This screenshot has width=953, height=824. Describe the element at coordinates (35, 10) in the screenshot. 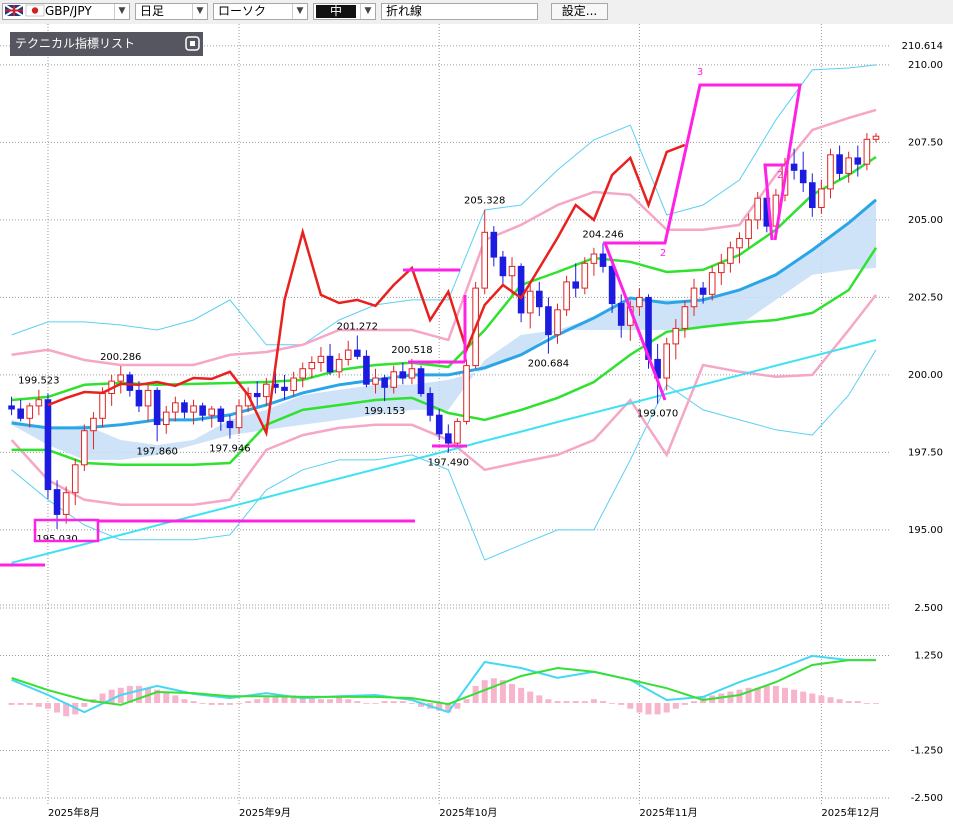

I see `flag-jp-sun` at that location.